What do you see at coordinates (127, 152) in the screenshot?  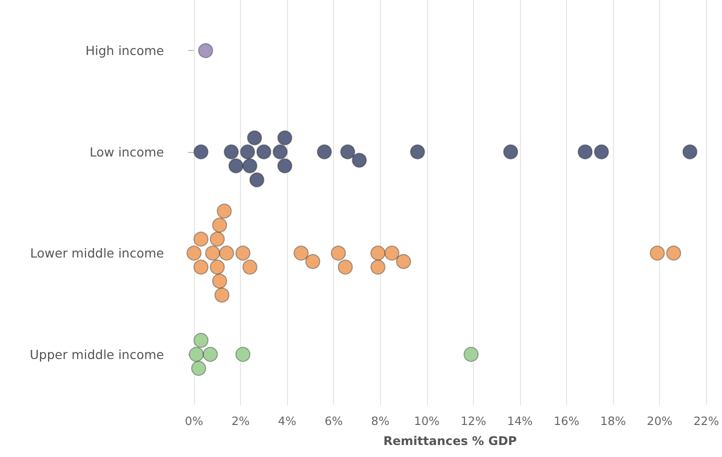 I see `y-tick-label: Low income` at bounding box center [127, 152].